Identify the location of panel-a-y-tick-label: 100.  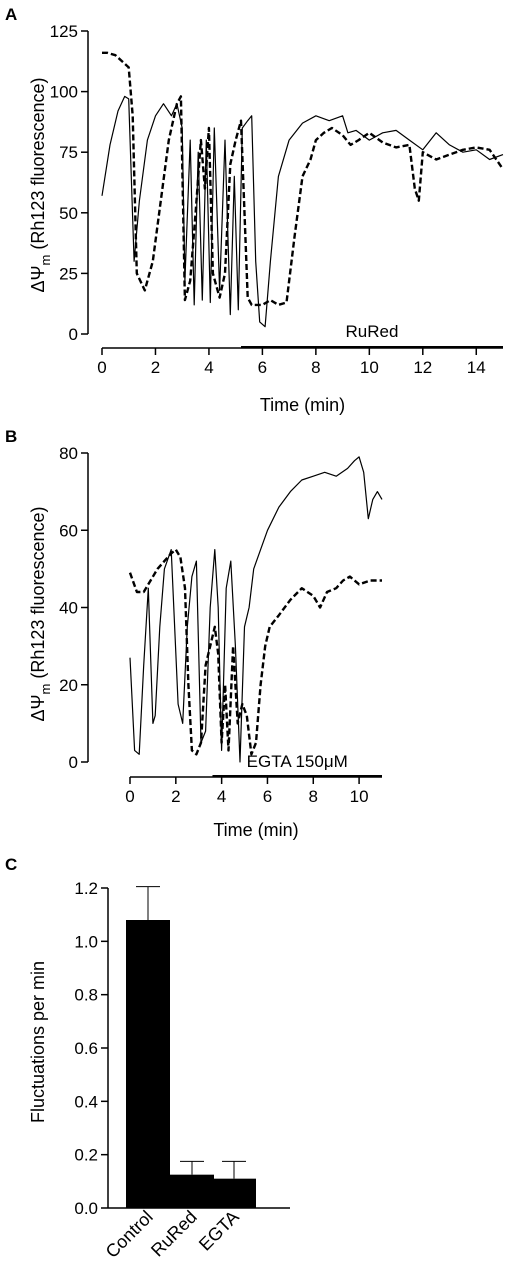
(64, 92).